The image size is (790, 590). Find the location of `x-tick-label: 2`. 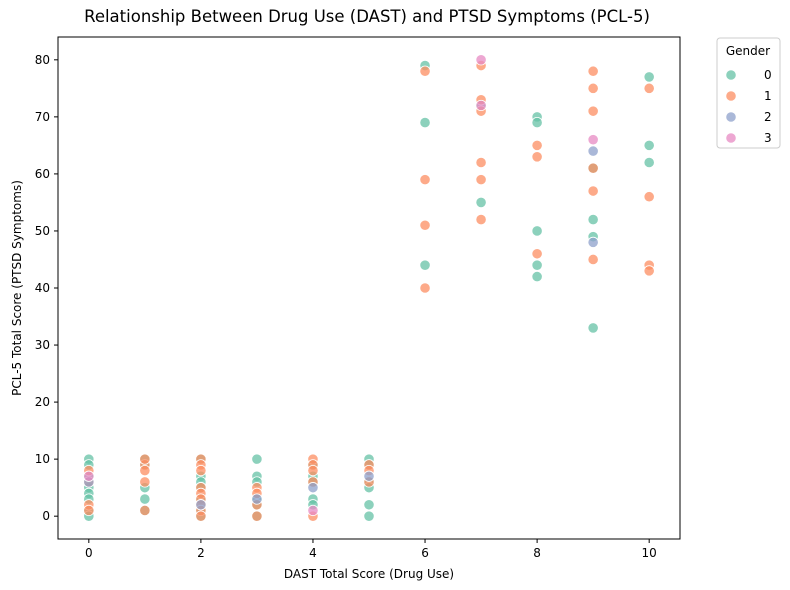

x-tick-label: 2 is located at coordinates (201, 553).